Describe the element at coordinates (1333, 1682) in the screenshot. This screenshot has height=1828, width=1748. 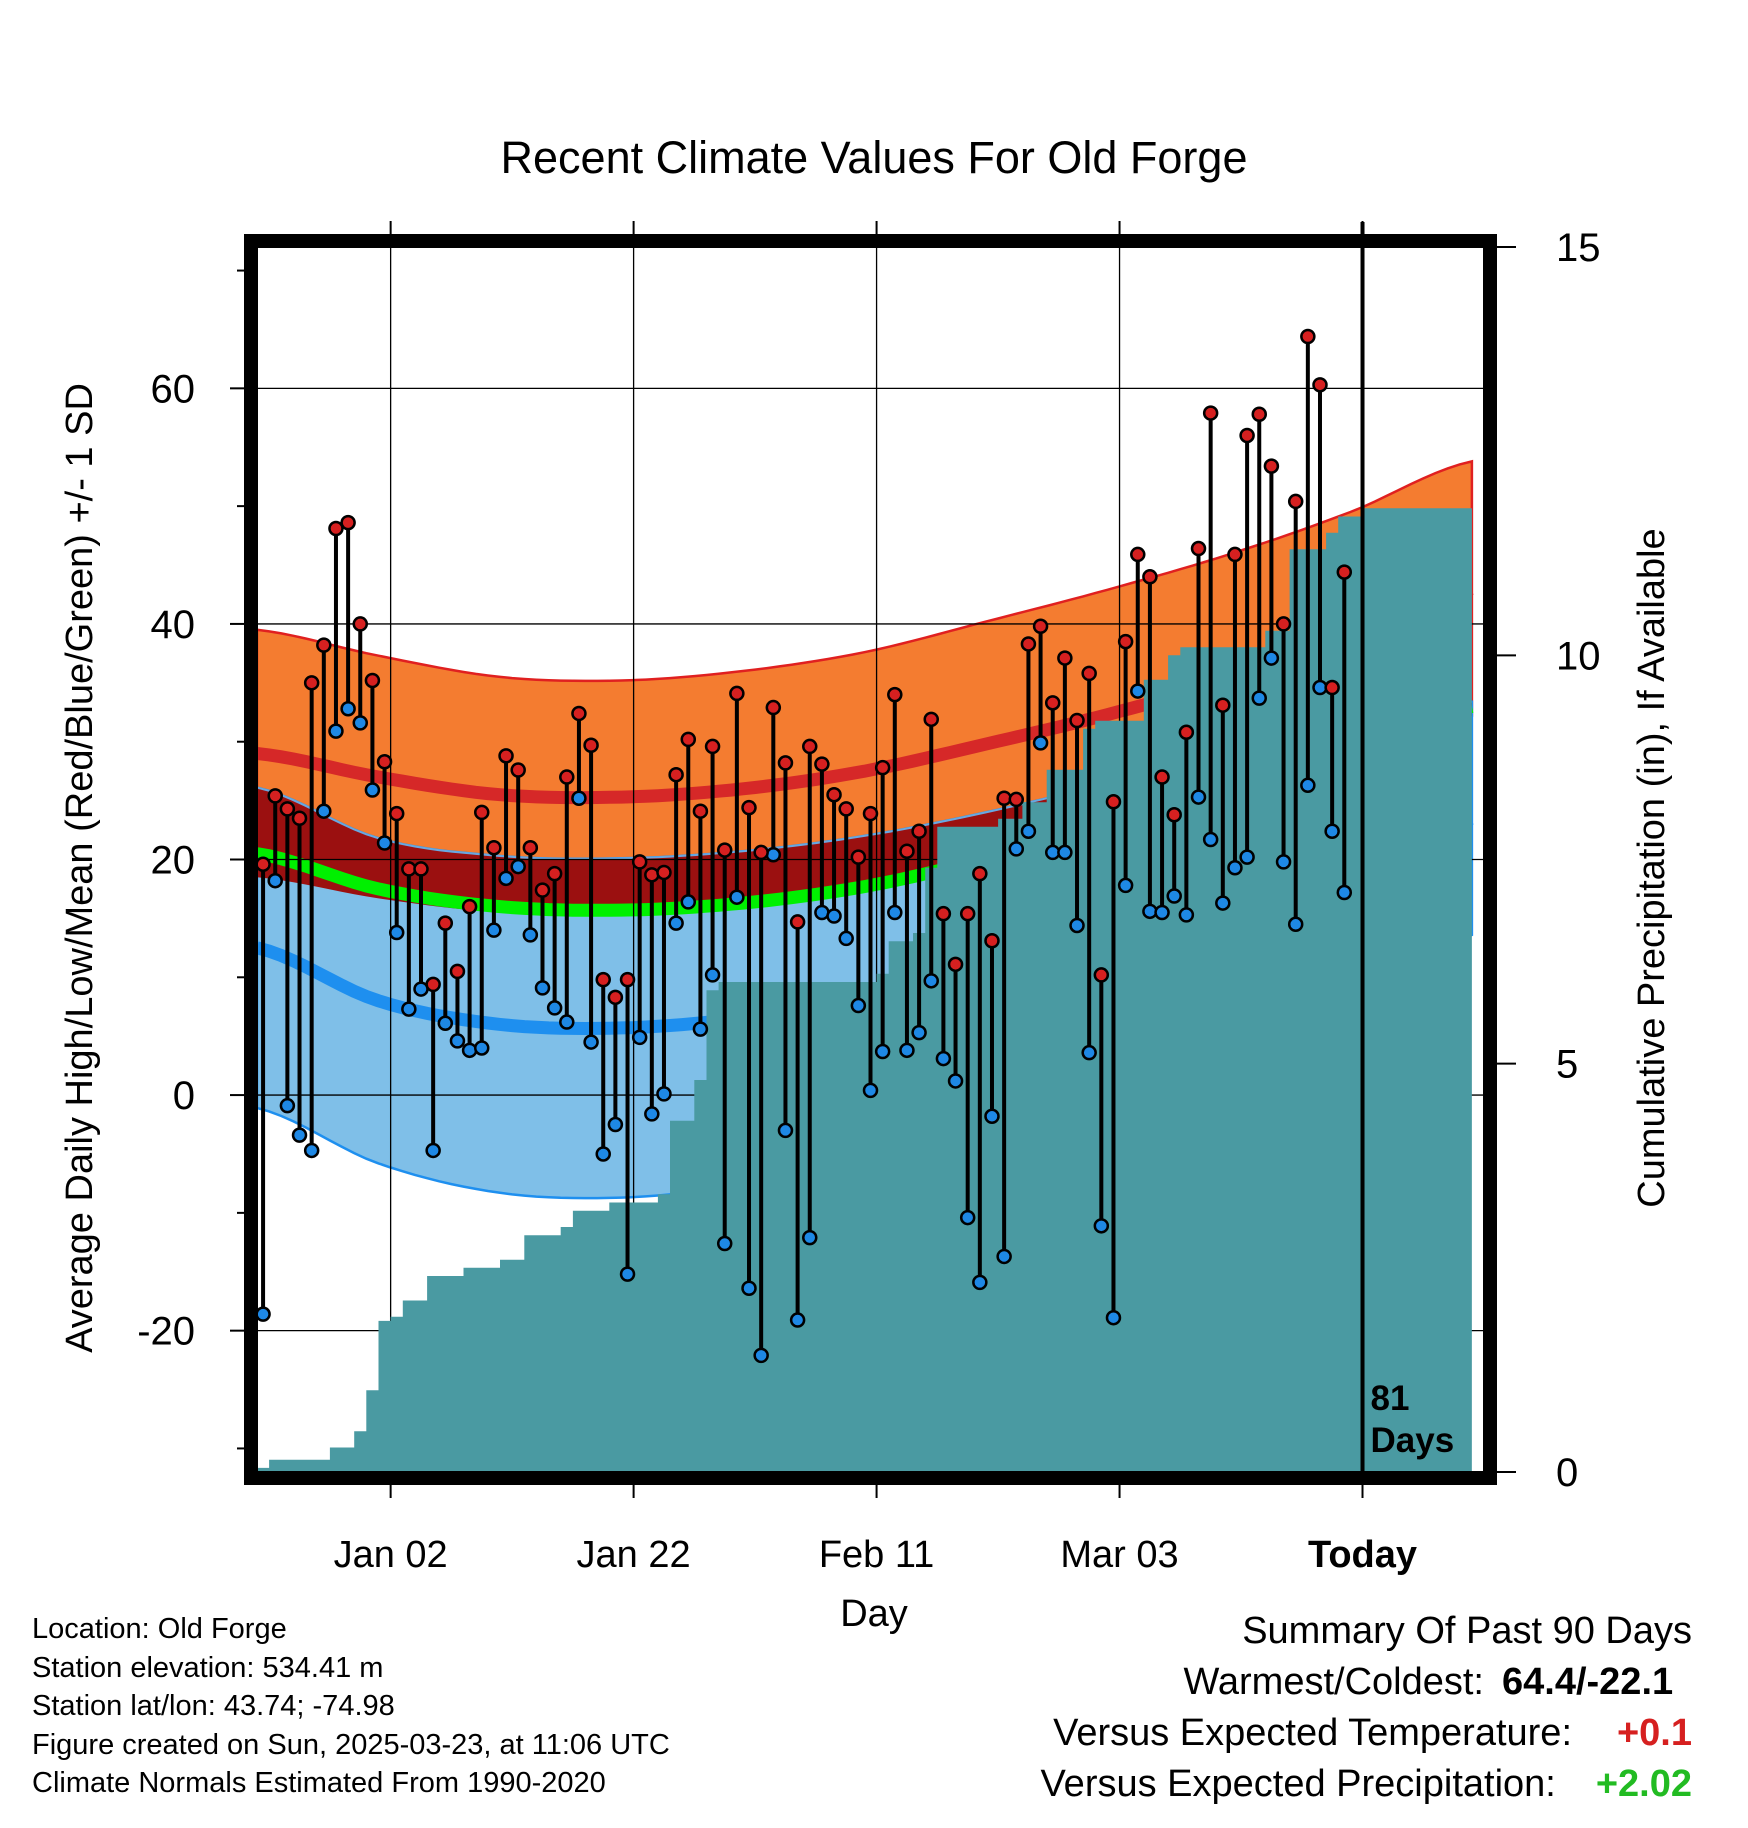
I see `warm-cold-label: Warmest/Coldest:` at that location.